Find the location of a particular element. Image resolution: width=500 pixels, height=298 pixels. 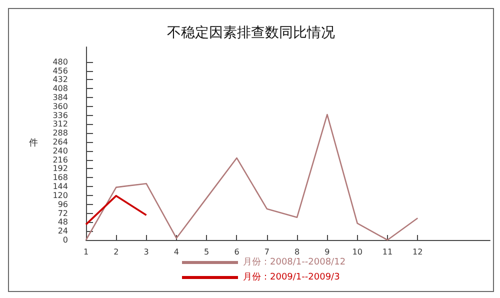

y-tick-label: 192 is located at coordinates (60, 169).